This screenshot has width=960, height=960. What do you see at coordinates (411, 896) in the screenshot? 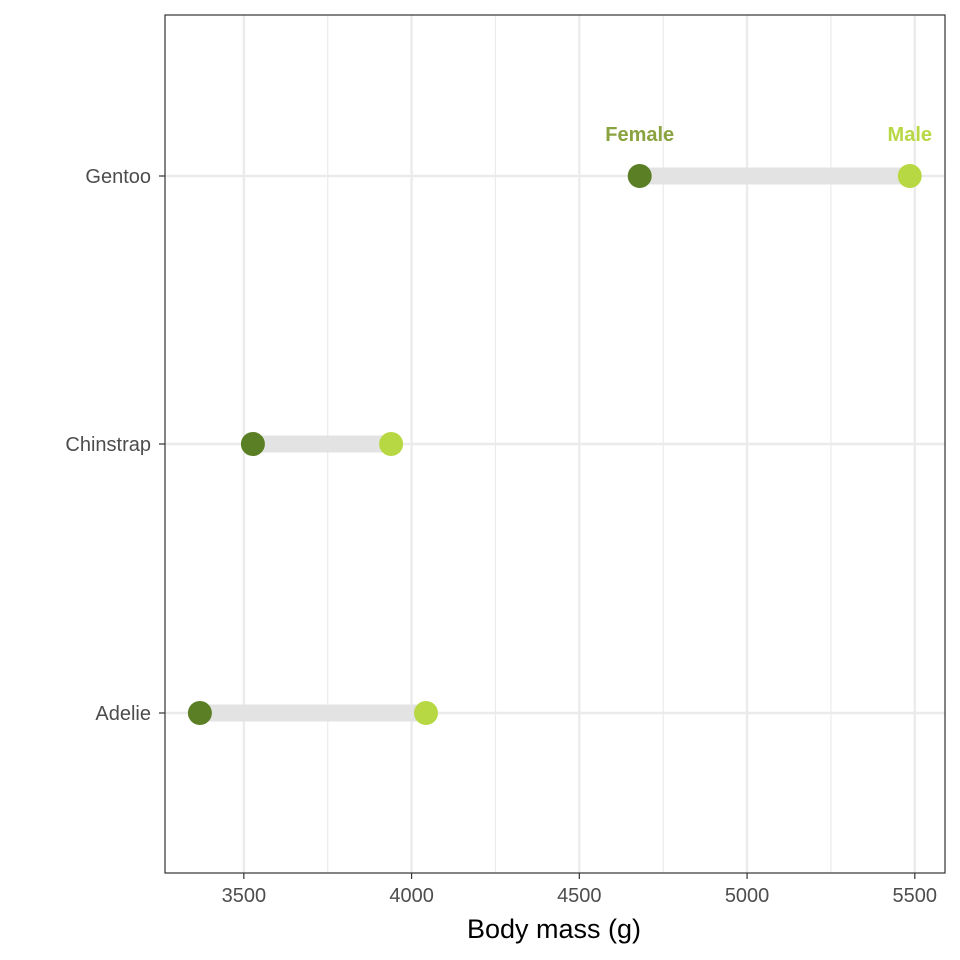
I see `x-tick-label: 4000` at bounding box center [411, 896].